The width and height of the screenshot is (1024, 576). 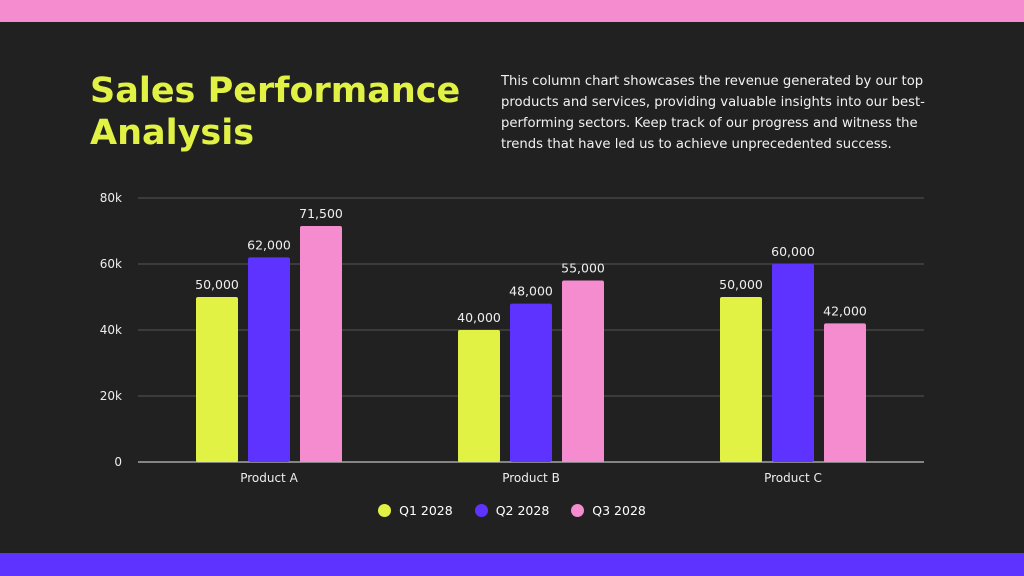 What do you see at coordinates (793, 478) in the screenshot?
I see `x-tick-label: Product C` at bounding box center [793, 478].